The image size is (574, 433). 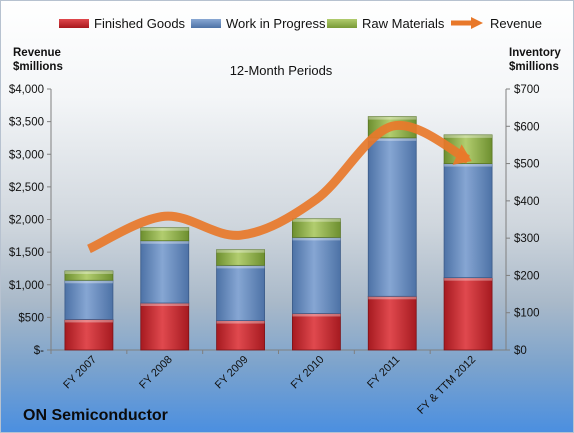 What do you see at coordinates (535, 53) in the screenshot?
I see `right-axis-title-line1: Inventory` at bounding box center [535, 53].